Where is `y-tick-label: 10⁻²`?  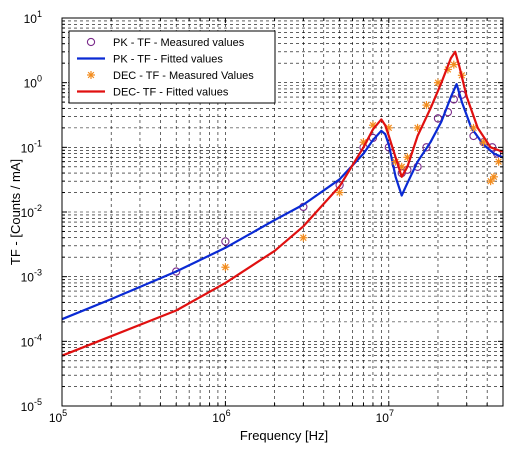
y-tick-label: 10⁻² is located at coordinates (31, 211).